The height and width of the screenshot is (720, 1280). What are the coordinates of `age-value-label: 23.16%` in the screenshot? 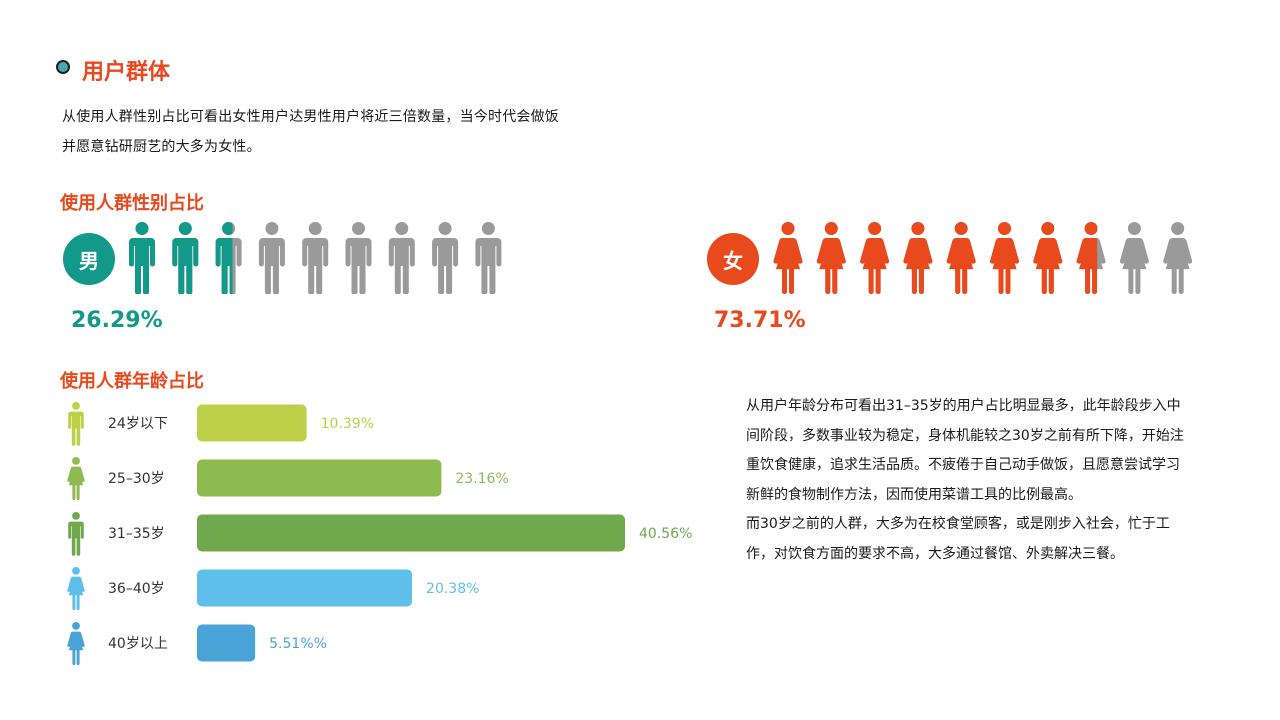 It's located at (481, 479).